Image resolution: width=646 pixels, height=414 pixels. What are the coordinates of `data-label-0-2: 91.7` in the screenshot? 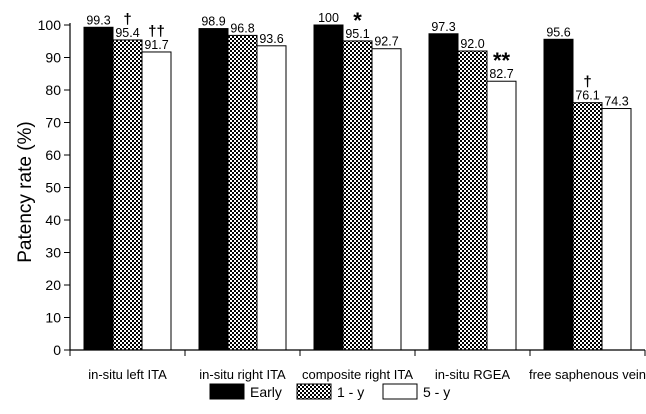 It's located at (156, 45).